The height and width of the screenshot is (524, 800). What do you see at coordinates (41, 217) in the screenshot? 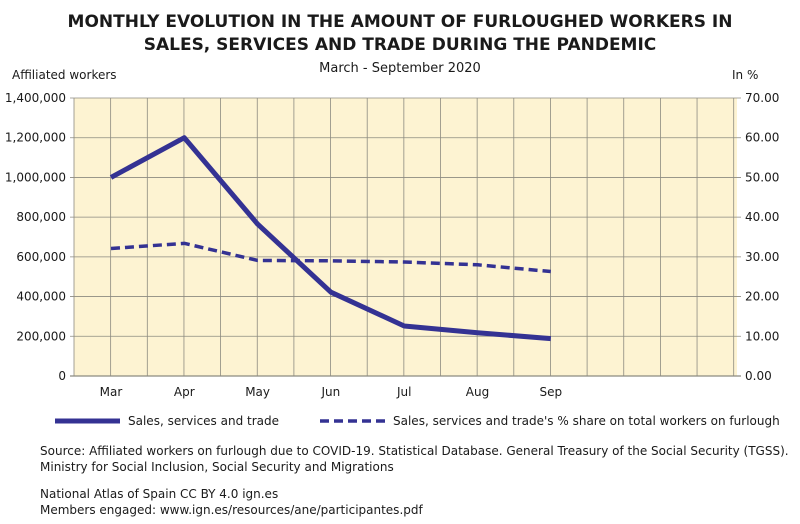
I see `y-tick-label: 800,000` at bounding box center [41, 217].